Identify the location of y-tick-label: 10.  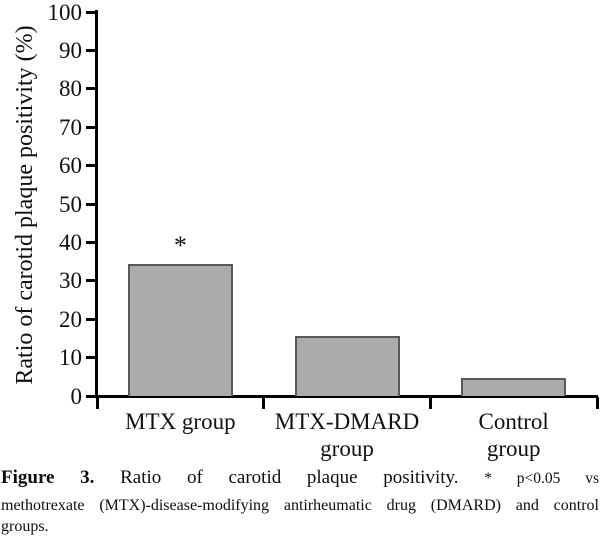
(70, 358).